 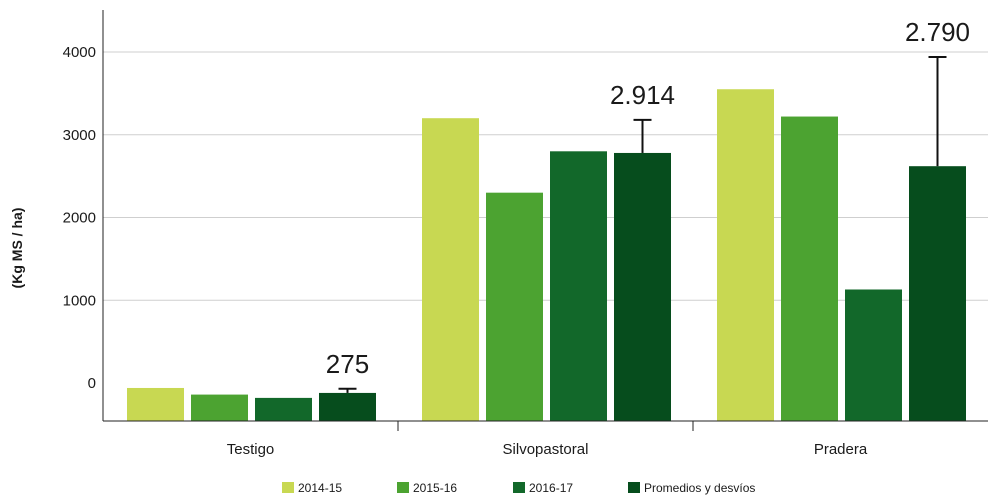 I want to click on y-tick-label: 3000, so click(x=79, y=135).